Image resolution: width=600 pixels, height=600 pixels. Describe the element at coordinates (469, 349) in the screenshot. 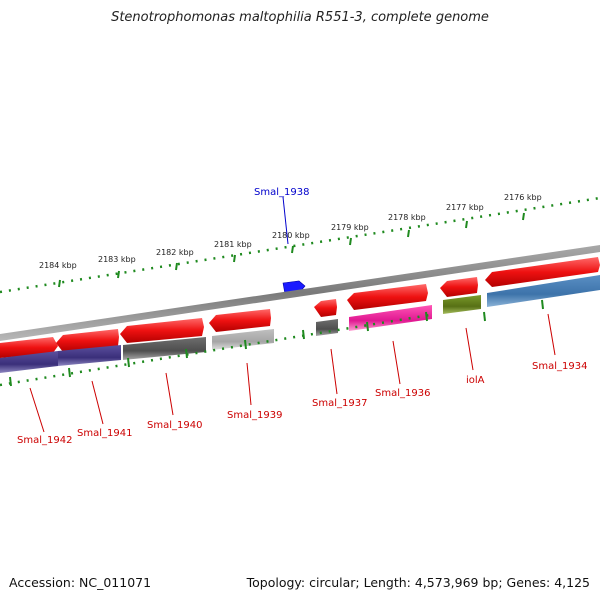

I see `leader-iola` at that location.